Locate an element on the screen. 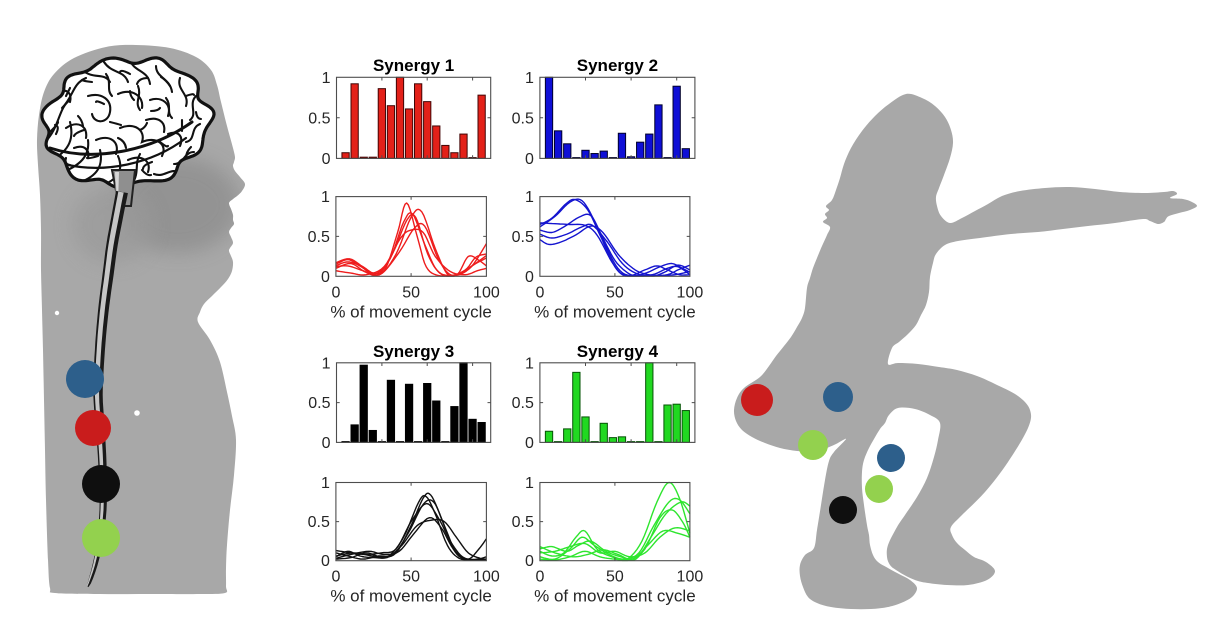  svg-text: Synergy 2 is located at coordinates (617, 65).